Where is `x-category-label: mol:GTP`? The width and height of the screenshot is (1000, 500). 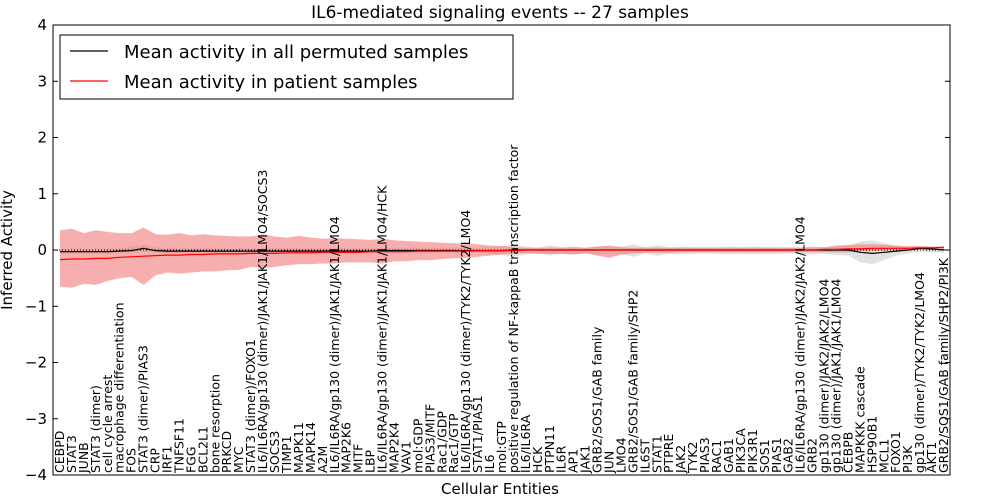 x-category-label: mol:GTP is located at coordinates (501, 447).